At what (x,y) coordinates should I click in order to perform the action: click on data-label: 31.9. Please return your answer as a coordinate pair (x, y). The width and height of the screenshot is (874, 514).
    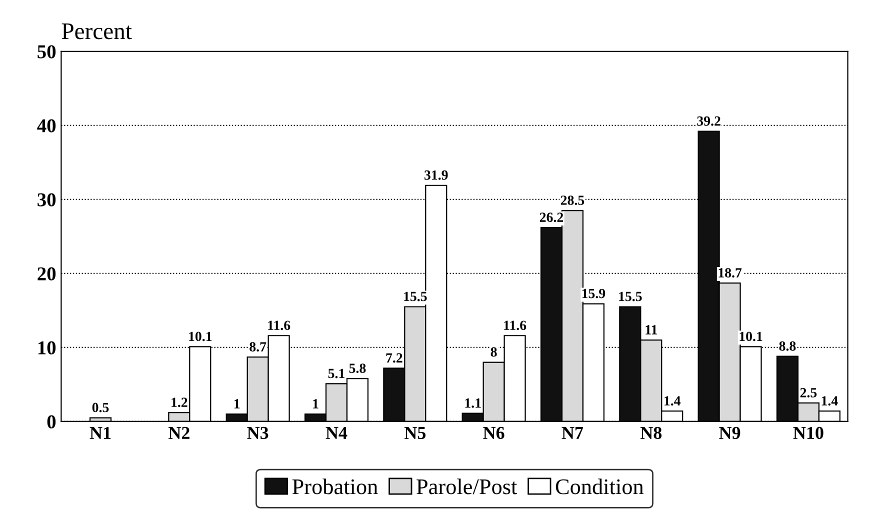
    Looking at the image, I should click on (436, 175).